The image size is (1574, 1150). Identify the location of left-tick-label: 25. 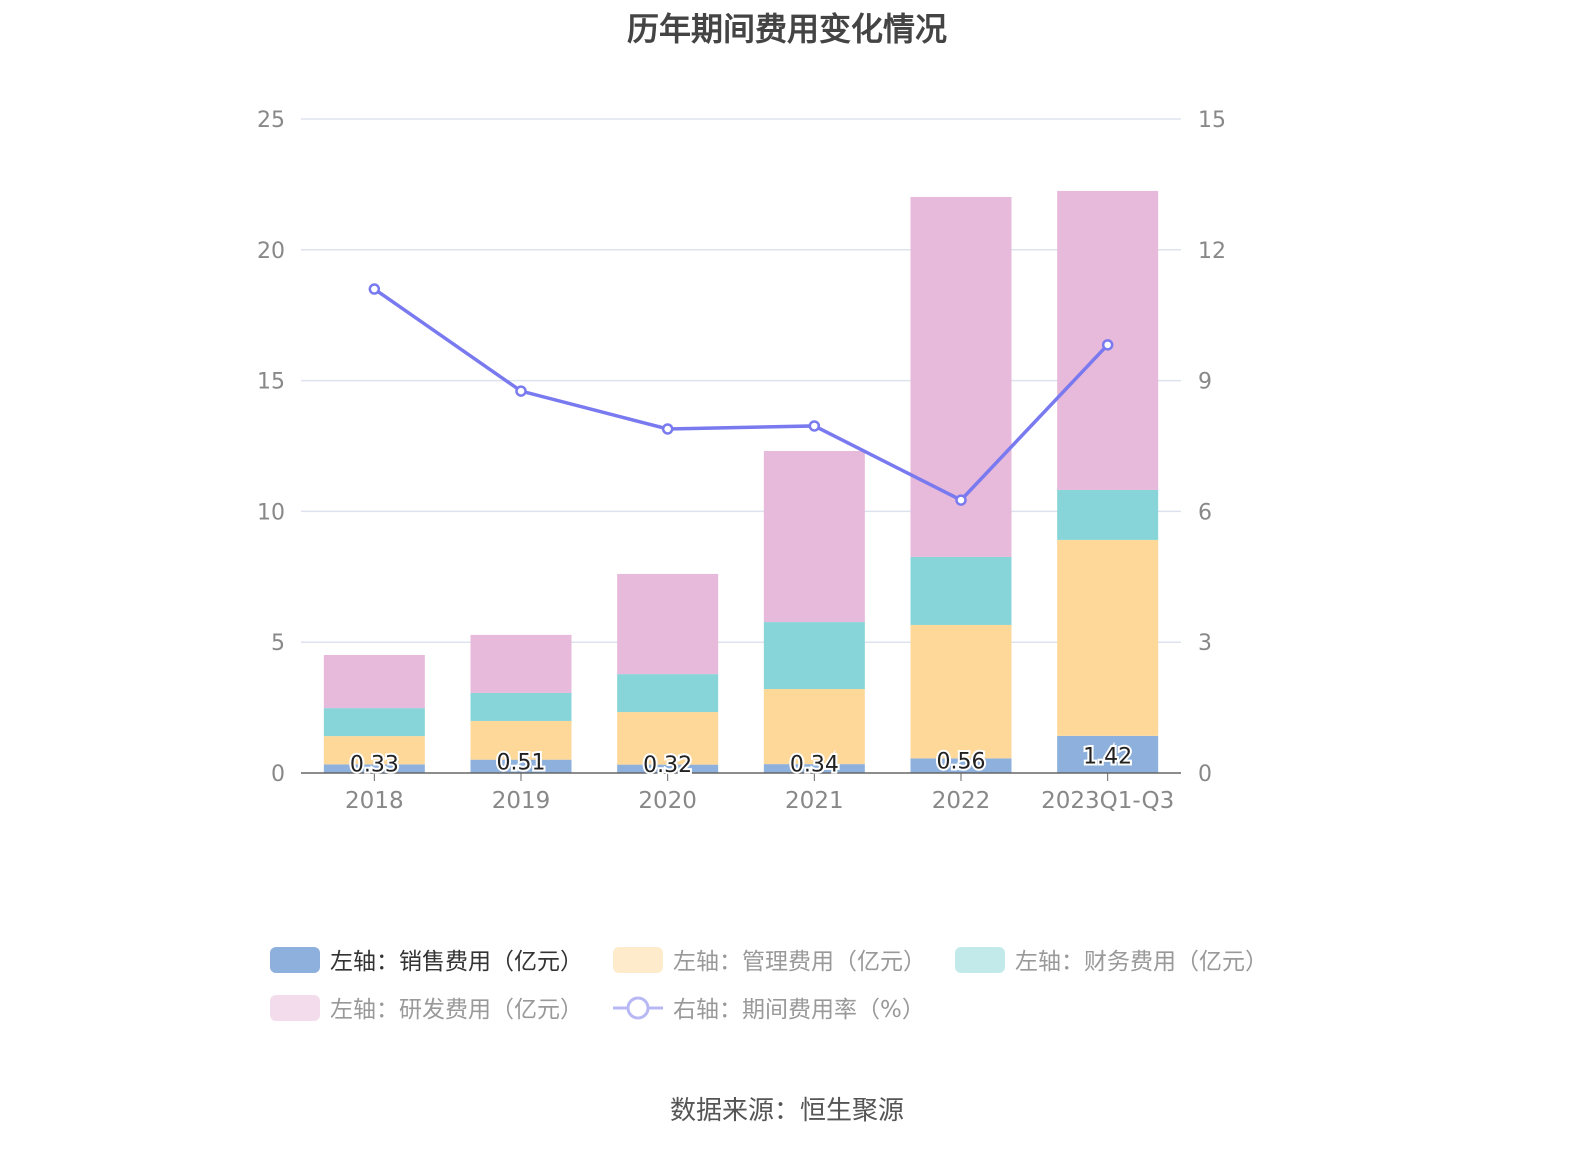
(271, 120).